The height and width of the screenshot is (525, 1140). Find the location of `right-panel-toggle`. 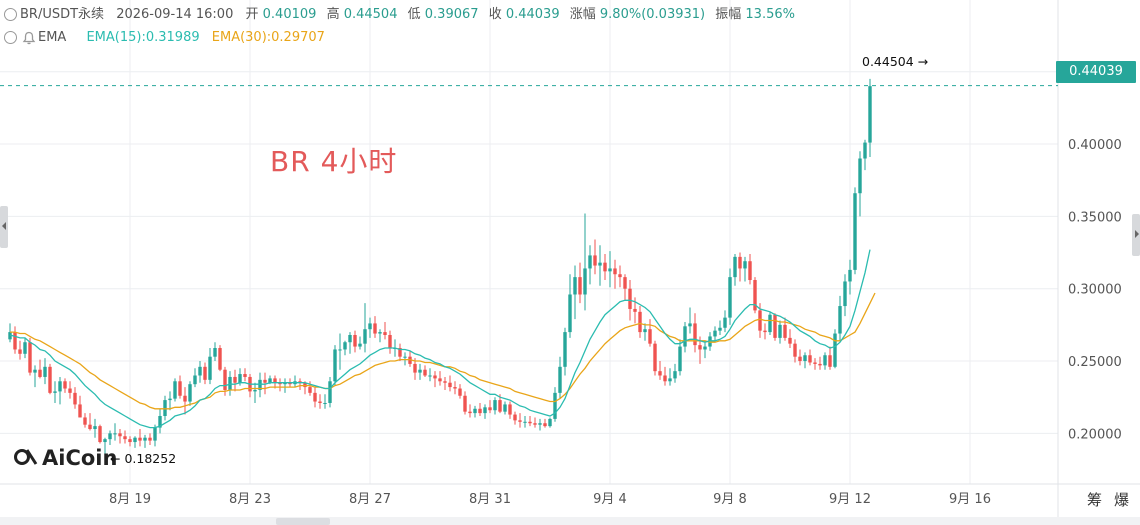

right-panel-toggle is located at coordinates (1136, 235).